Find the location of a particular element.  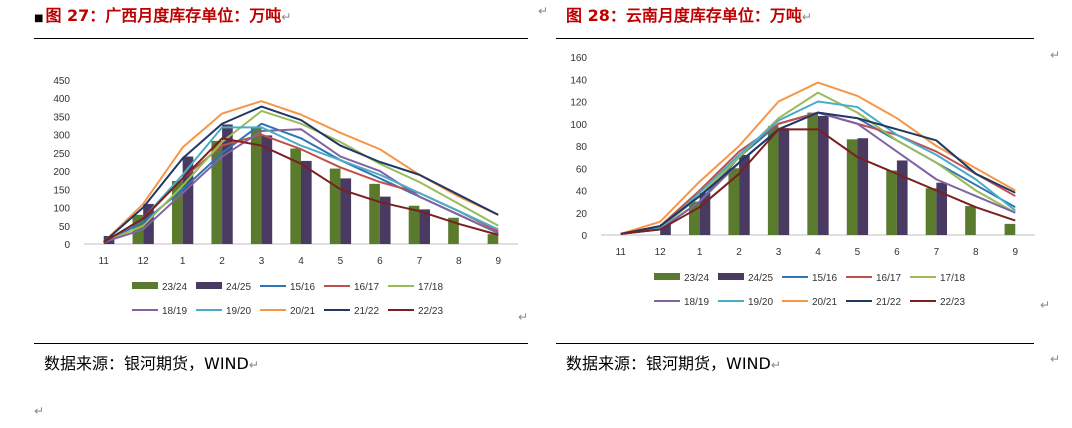

y-tick-label: 450 is located at coordinates (61, 81).